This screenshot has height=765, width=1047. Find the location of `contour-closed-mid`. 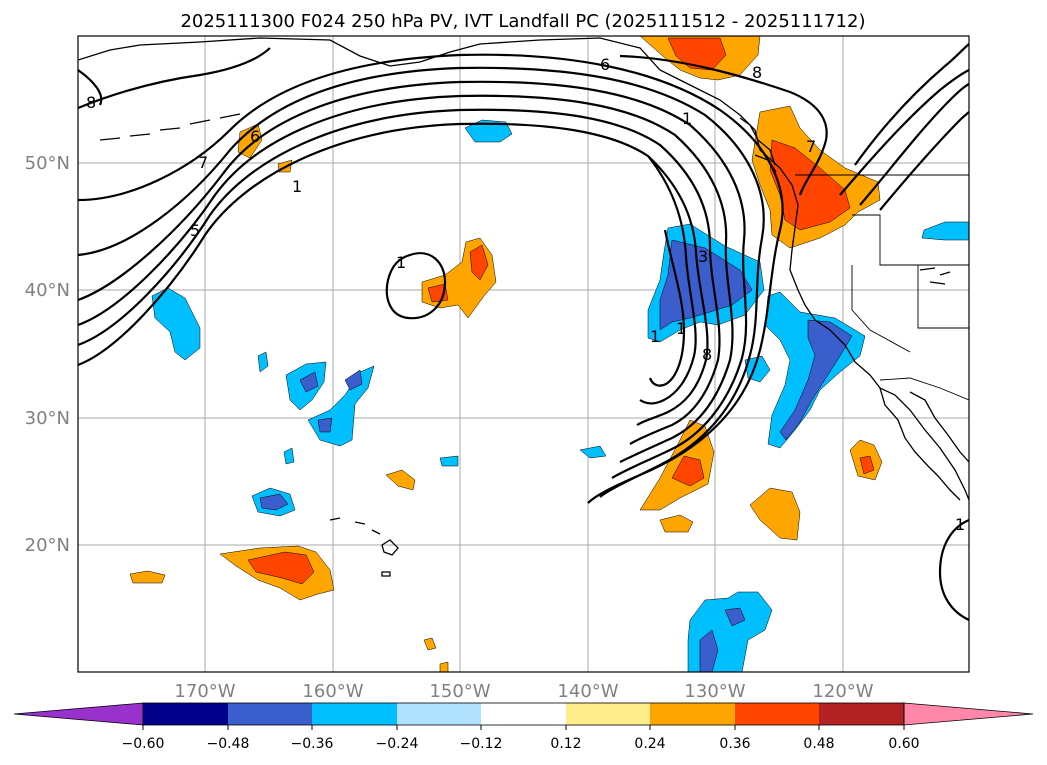

contour-closed-mid is located at coordinates (416, 286).